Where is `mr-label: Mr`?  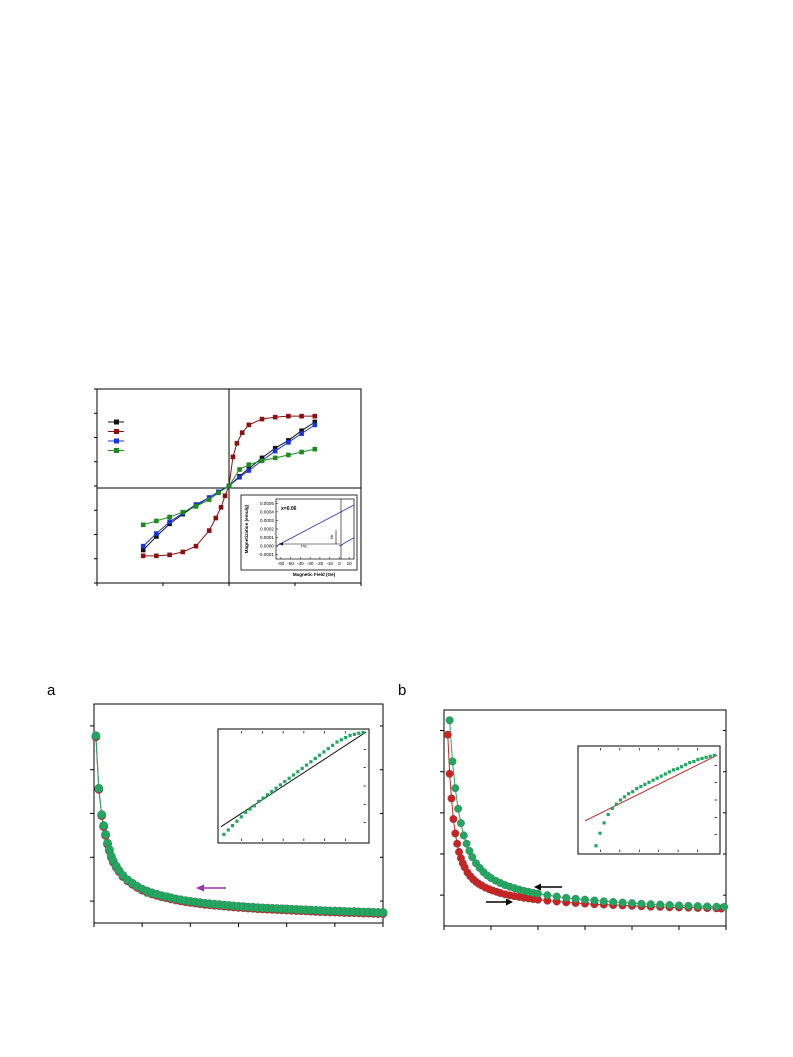
mr-label: Mr is located at coordinates (331, 536).